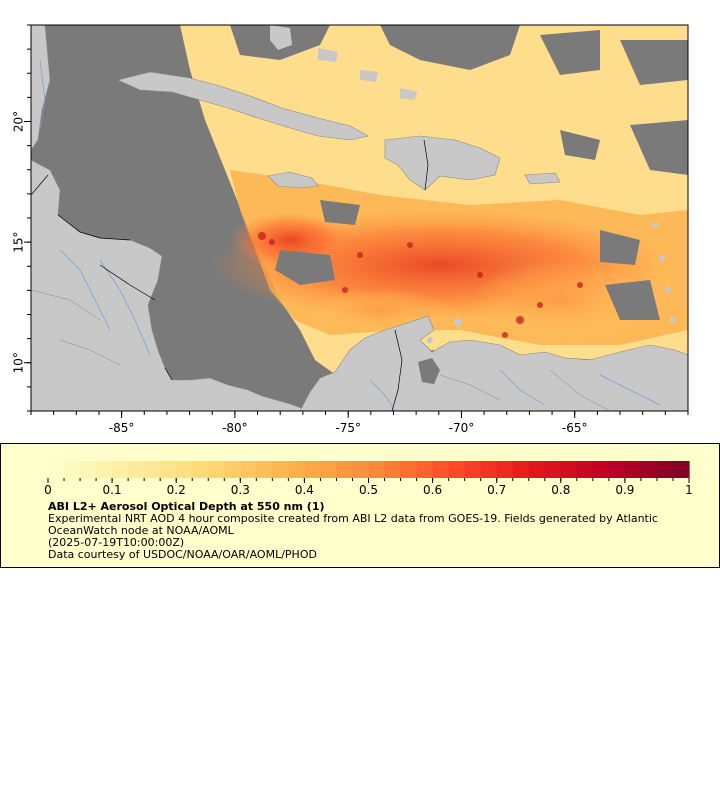 The height and width of the screenshot is (800, 720). What do you see at coordinates (575, 428) in the screenshot?
I see `lon-tick-label: -65°` at bounding box center [575, 428].